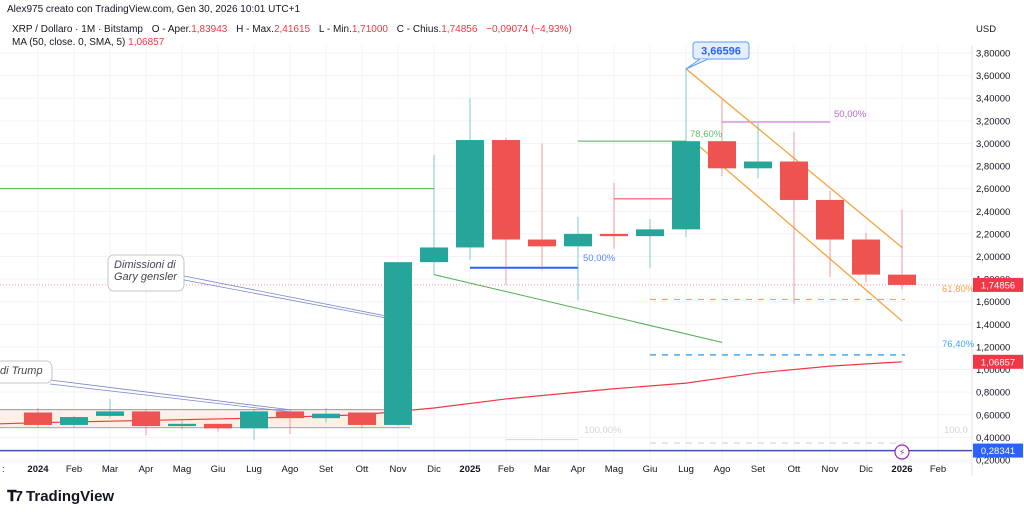 This screenshot has height=518, width=1024. What do you see at coordinates (470, 469) in the screenshot?
I see `x-tick: 2025` at bounding box center [470, 469].